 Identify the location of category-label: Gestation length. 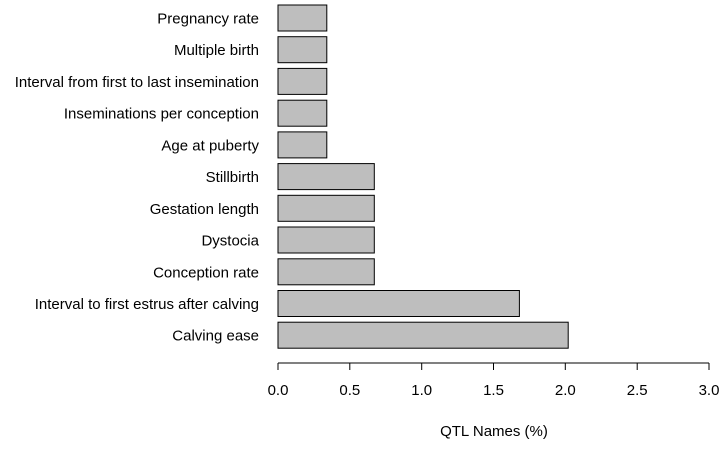
(204, 209).